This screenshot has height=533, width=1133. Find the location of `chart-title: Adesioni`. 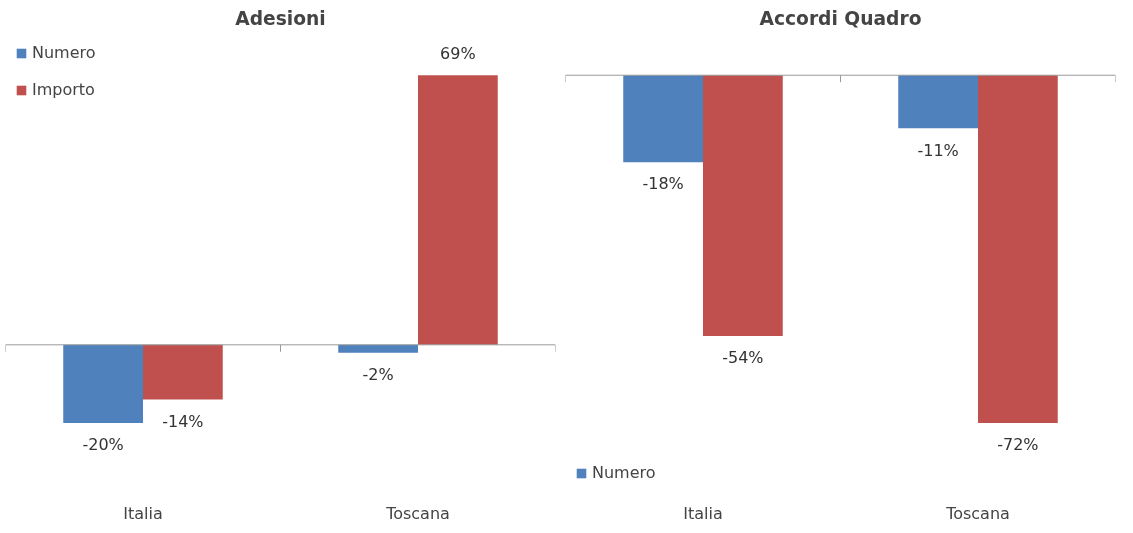

chart-title: Adesioni is located at coordinates (280, 18).